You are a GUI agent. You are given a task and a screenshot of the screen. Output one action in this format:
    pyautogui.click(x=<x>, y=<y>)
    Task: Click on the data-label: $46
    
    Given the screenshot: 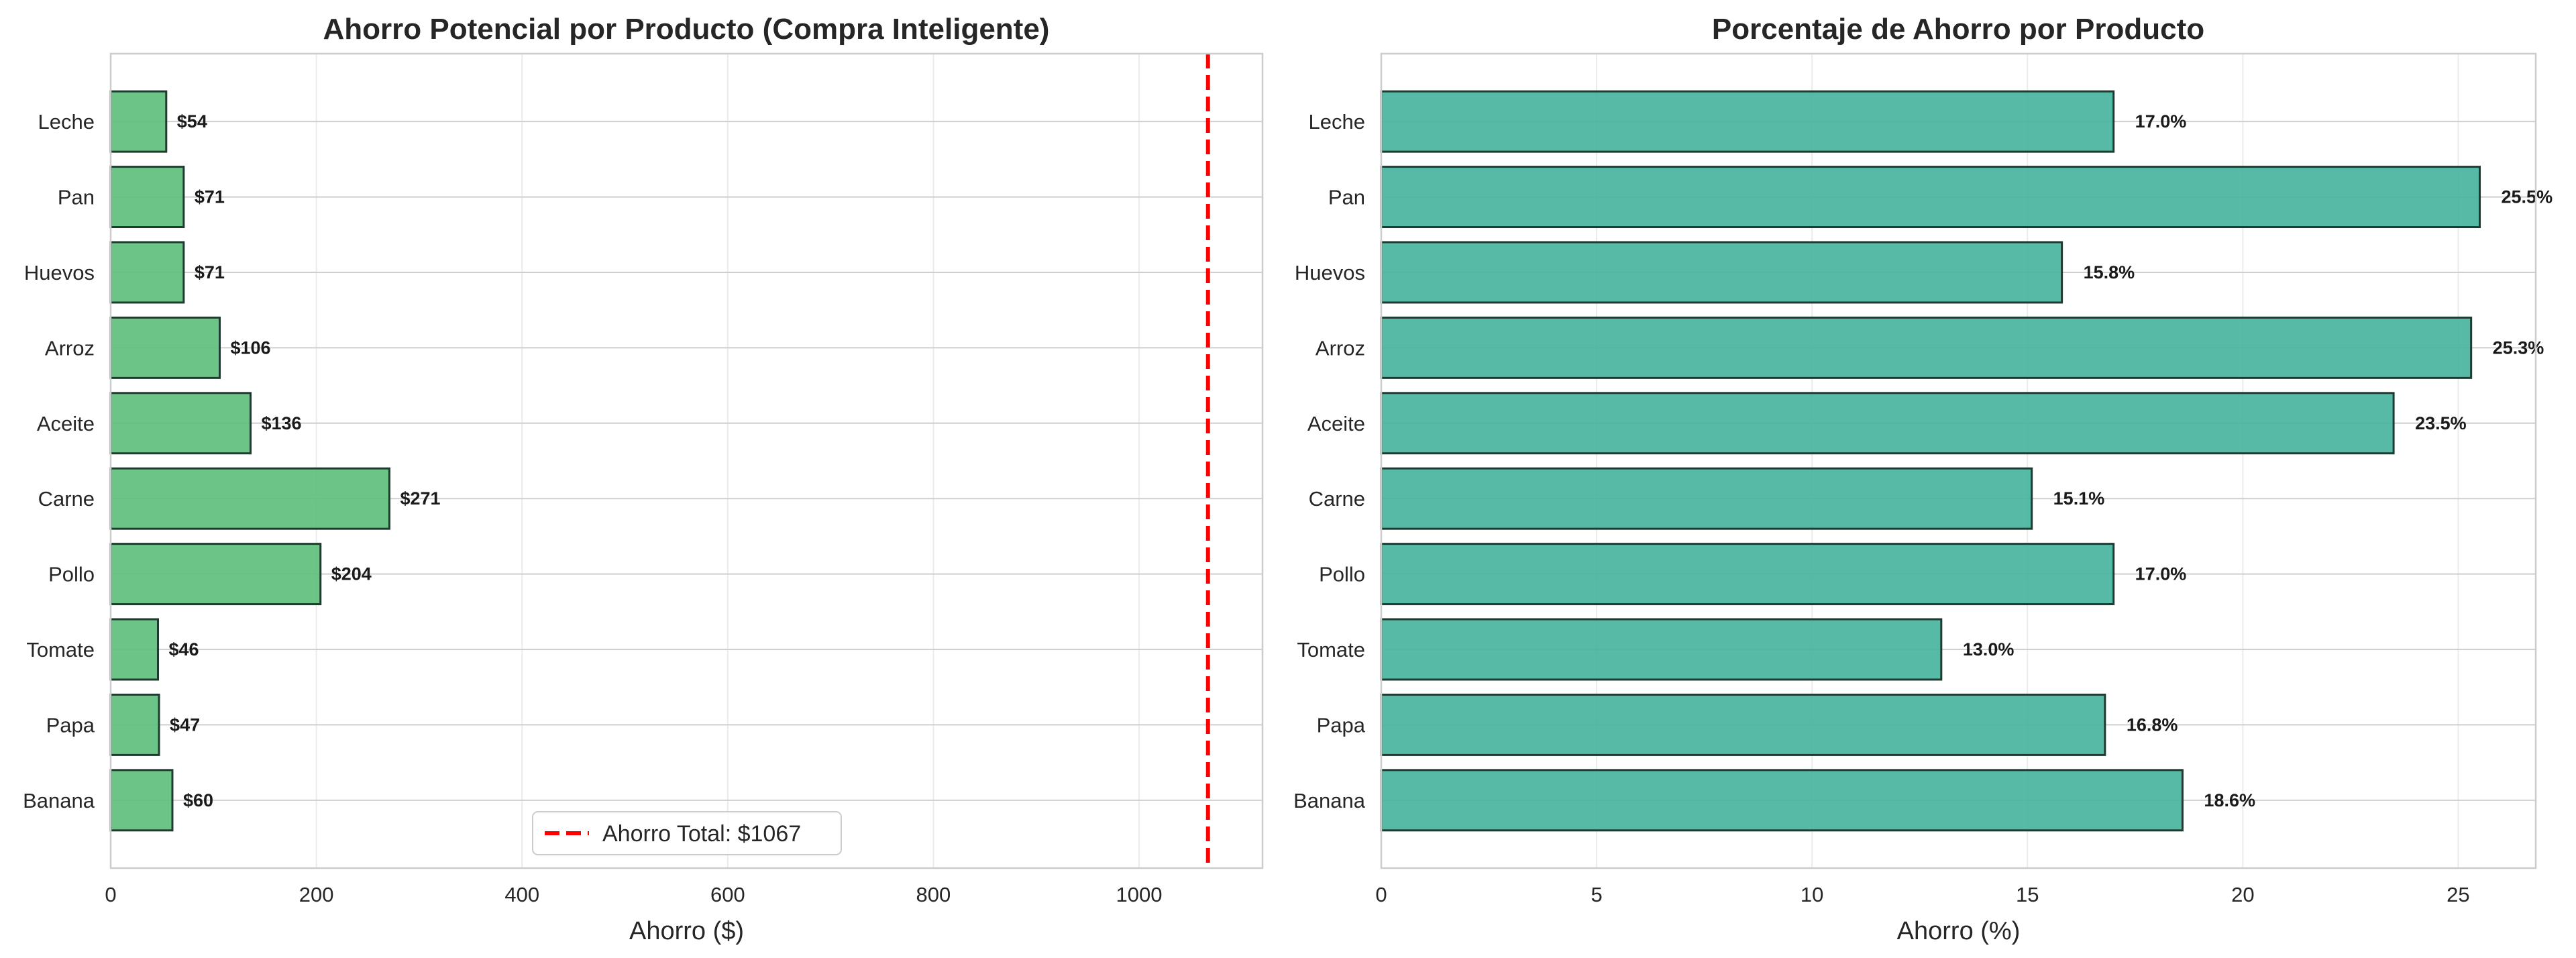 What is the action you would take?
    pyautogui.click(x=184, y=649)
    